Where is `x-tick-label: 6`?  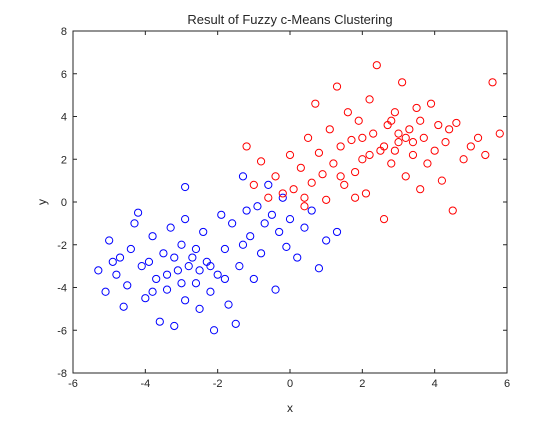 x-tick-label: 6 is located at coordinates (507, 384).